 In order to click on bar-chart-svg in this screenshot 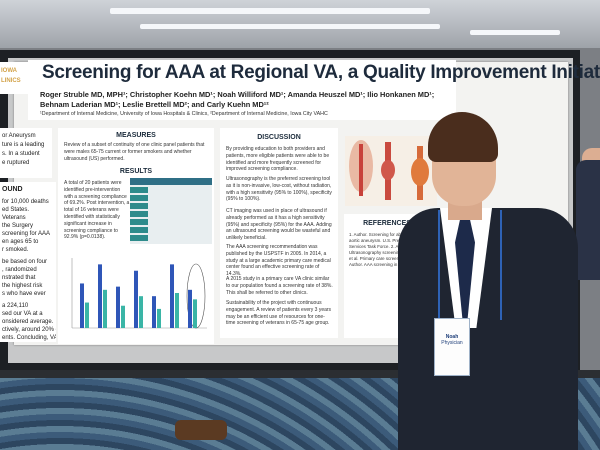, I will do `click(139, 293)`.